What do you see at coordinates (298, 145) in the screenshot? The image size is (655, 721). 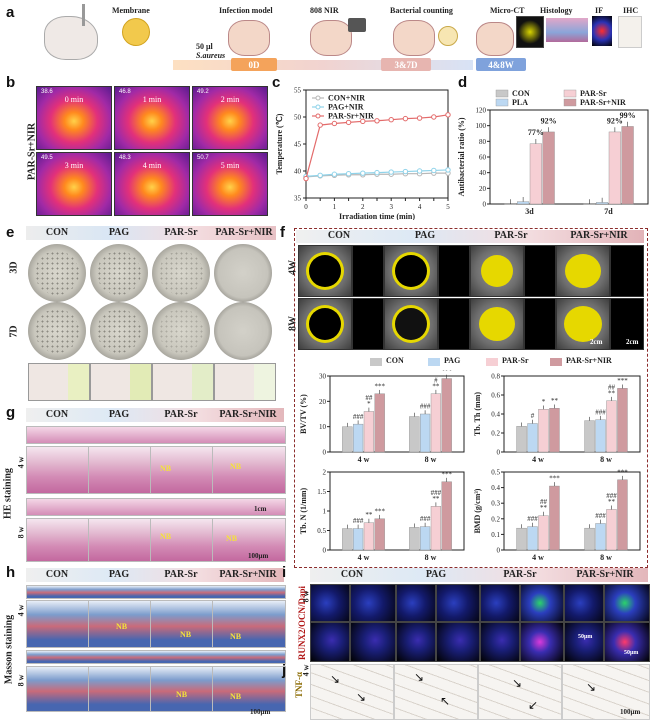 I see `y-tick-label: 45` at bounding box center [298, 145].